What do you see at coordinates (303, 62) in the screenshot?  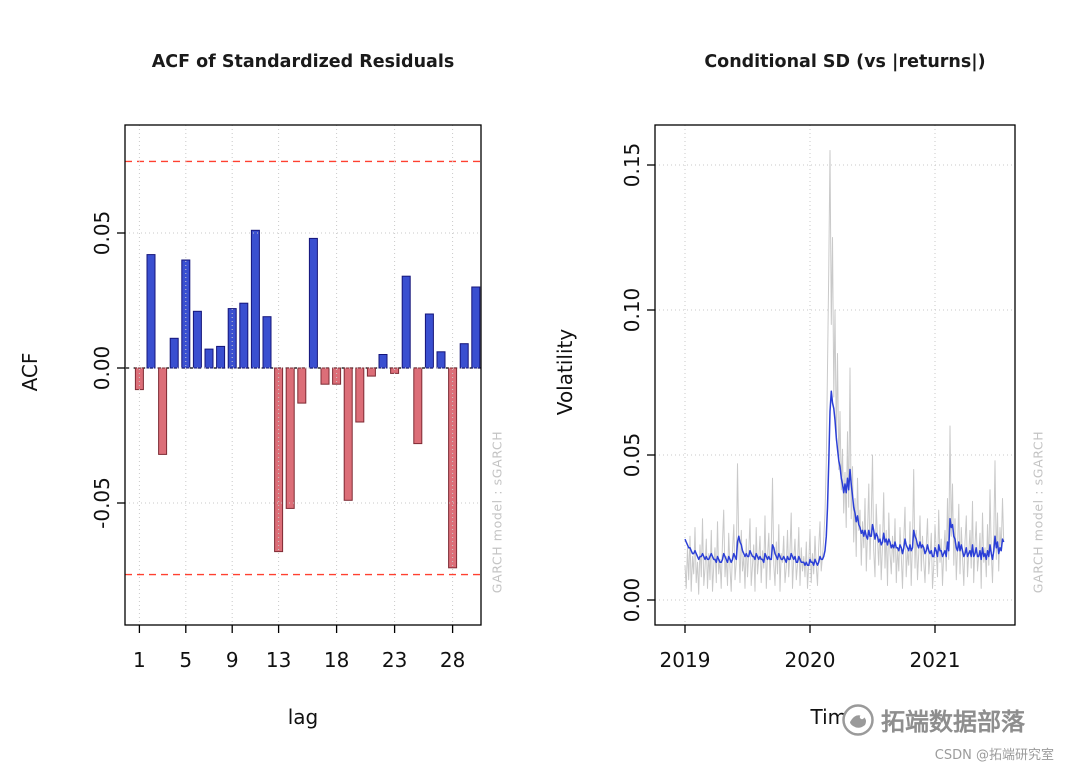 I see `acf-chart-title: ACF of Standardized Residuals` at bounding box center [303, 62].